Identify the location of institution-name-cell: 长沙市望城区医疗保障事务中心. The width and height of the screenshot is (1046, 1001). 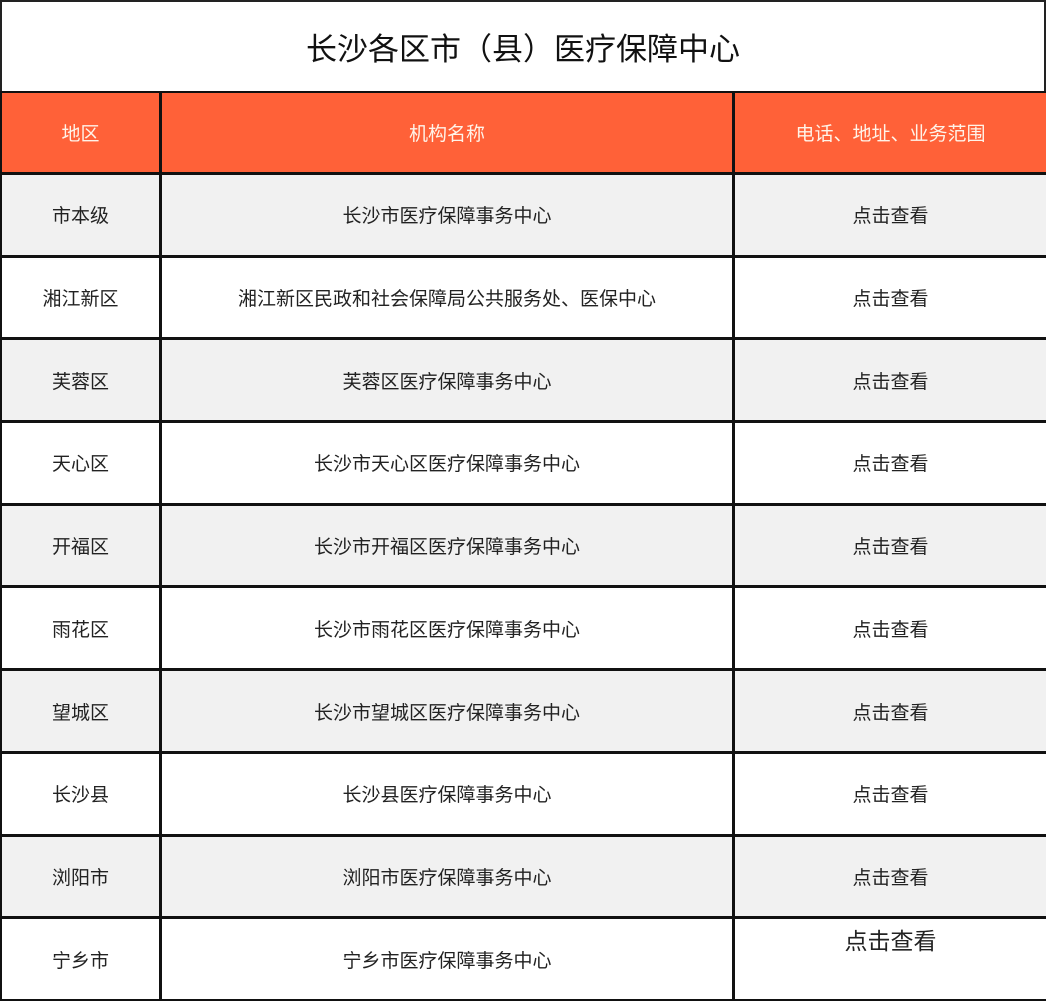
(447, 711).